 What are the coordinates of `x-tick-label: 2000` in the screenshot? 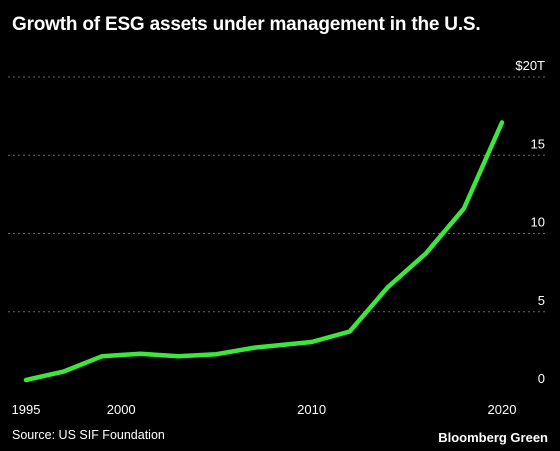 It's located at (121, 409).